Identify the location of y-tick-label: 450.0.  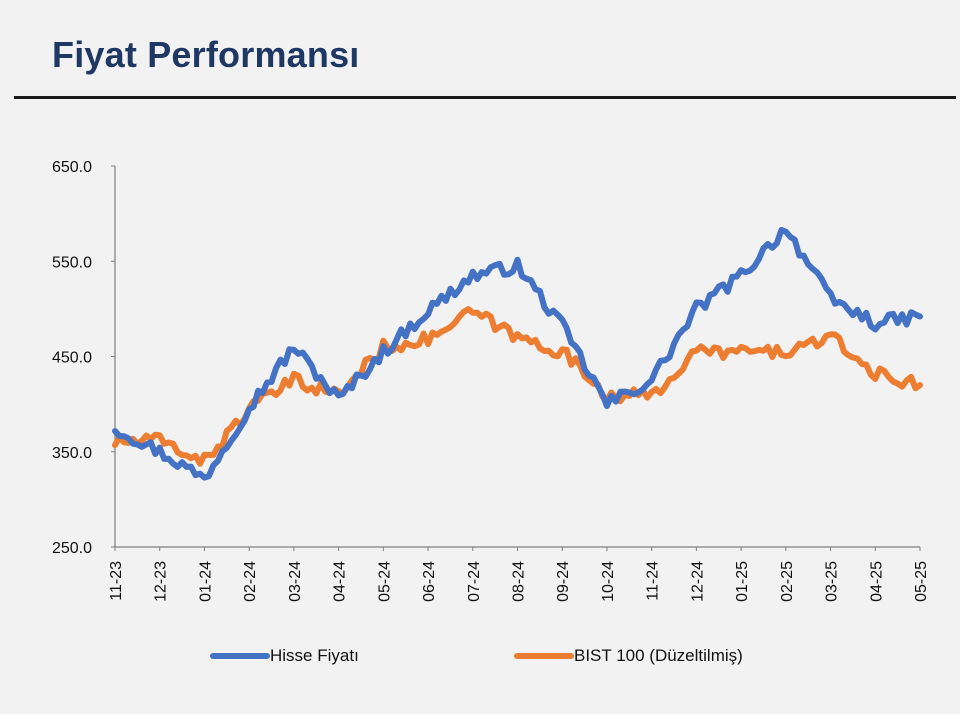
(72, 358).